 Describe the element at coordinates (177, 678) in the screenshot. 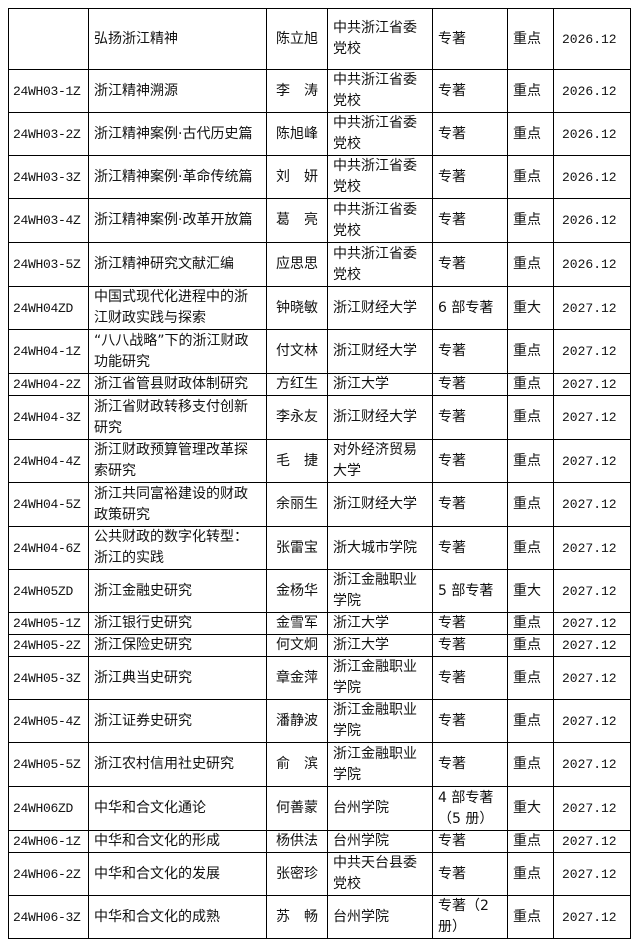

I see `project-title-cell: 浙江典当史研究` at that location.